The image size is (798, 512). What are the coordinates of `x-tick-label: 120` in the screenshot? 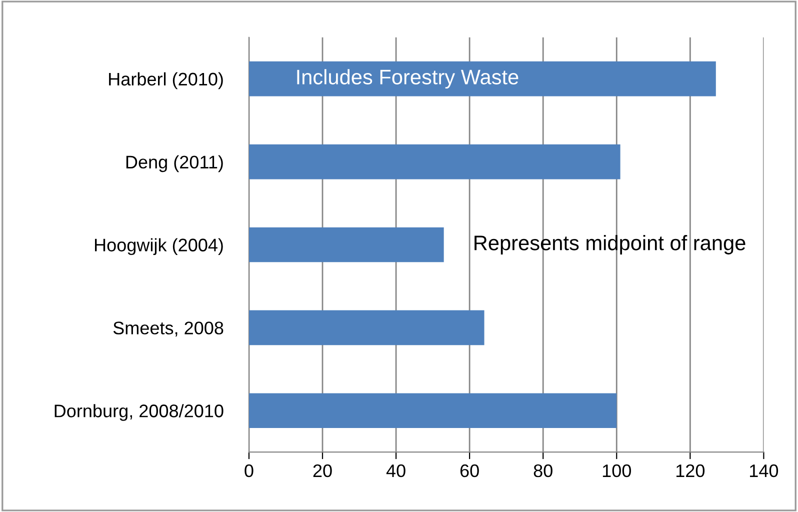 It's located at (690, 471).